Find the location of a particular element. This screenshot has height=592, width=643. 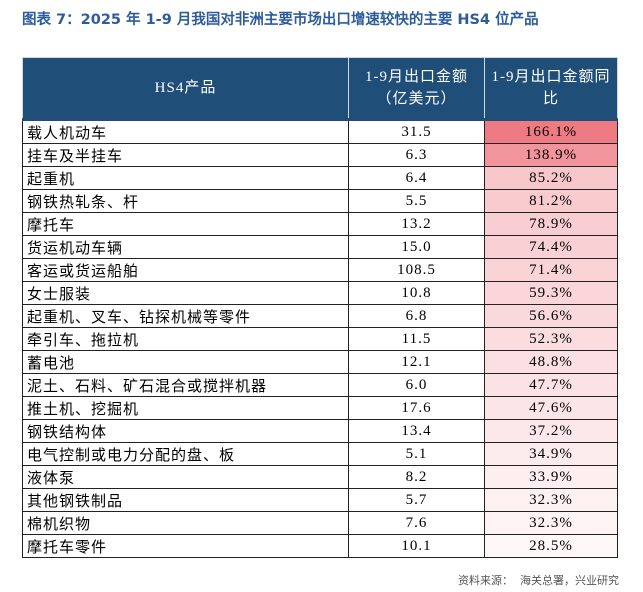

table-cell: 7.6 is located at coordinates (416, 523).